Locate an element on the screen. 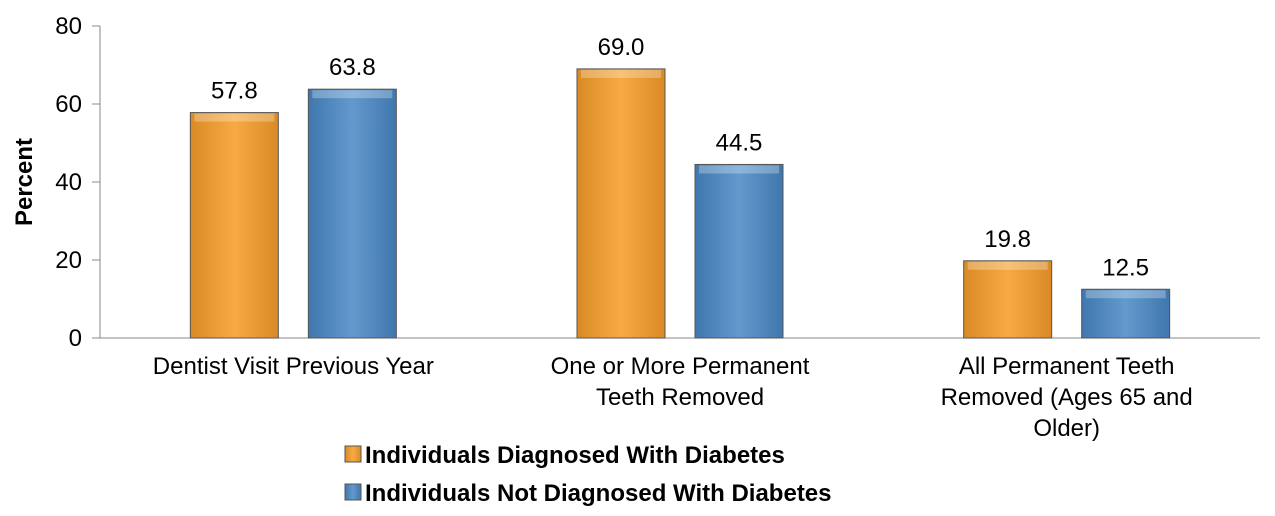 The image size is (1275, 516). x-category-label-line: All Permanent Teeth is located at coordinates (1067, 366).